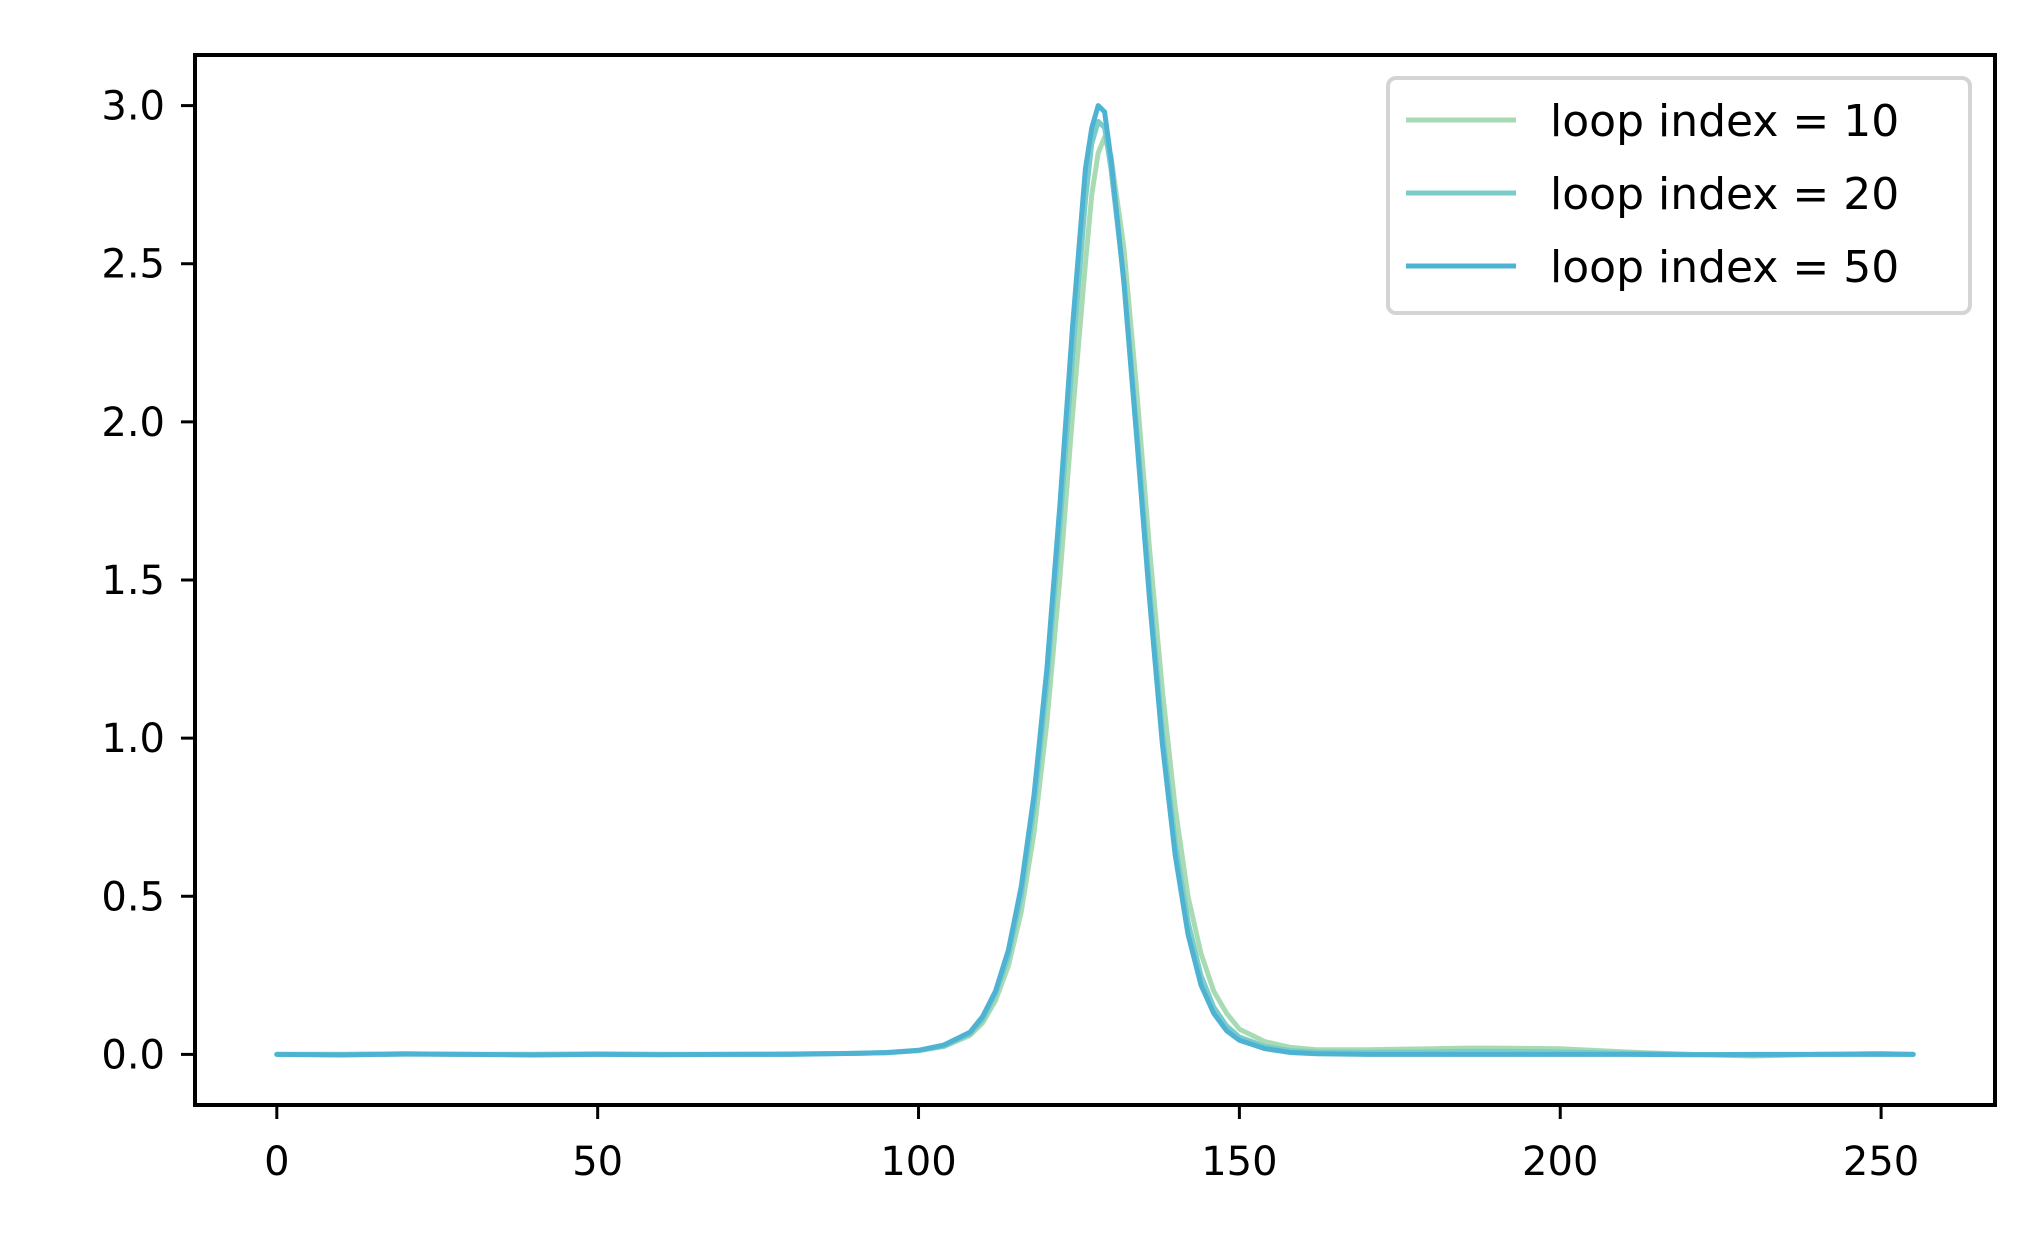 The width and height of the screenshot is (2040, 1260). I want to click on legend-label: loop index = 20, so click(1724, 194).